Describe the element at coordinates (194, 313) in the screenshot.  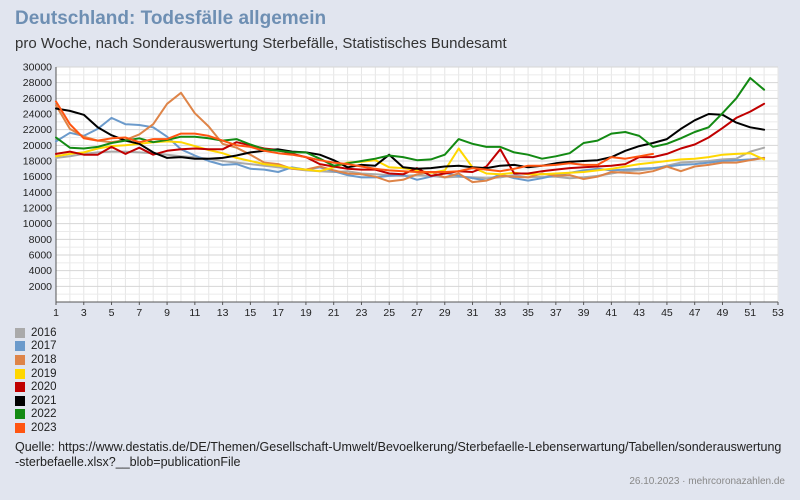
I see `x-tick-label: 11` at that location.